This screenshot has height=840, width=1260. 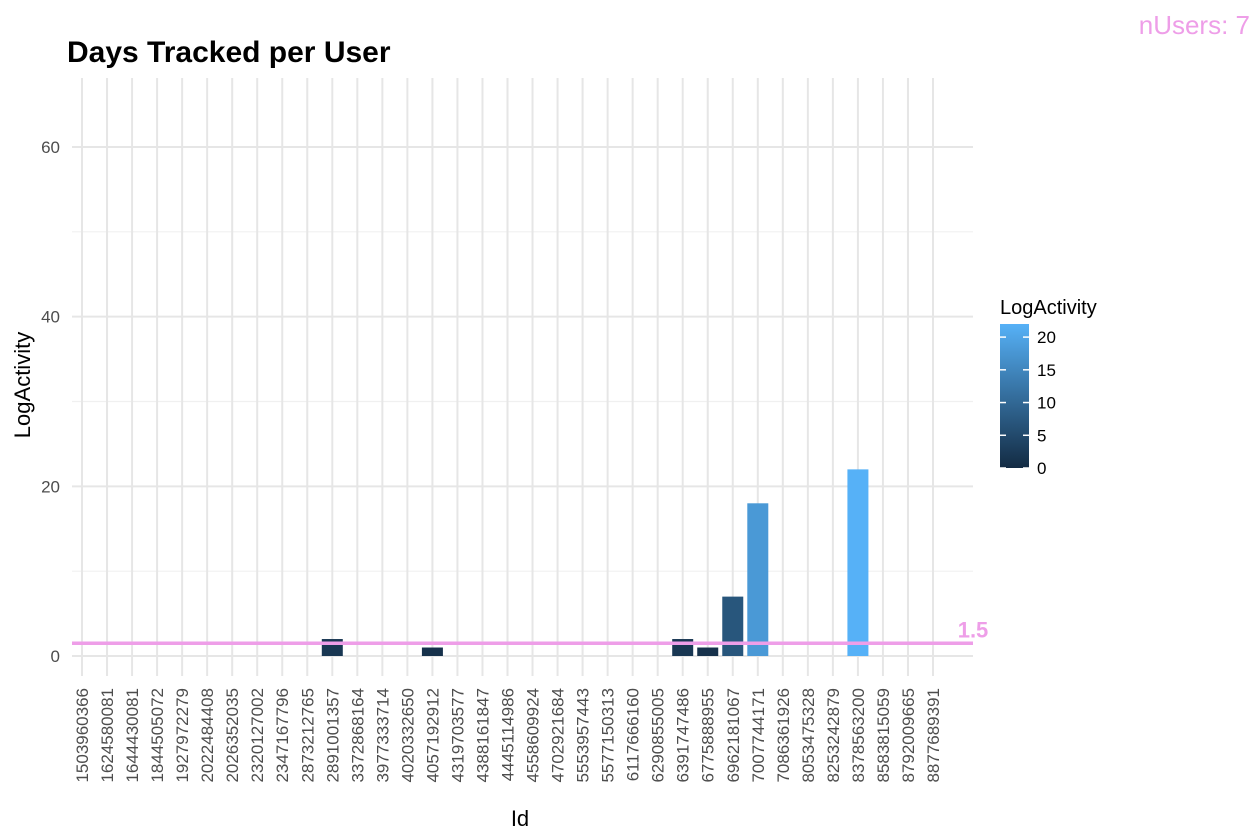 I want to click on x-tick-label: 6117666160, so click(x=633, y=734).